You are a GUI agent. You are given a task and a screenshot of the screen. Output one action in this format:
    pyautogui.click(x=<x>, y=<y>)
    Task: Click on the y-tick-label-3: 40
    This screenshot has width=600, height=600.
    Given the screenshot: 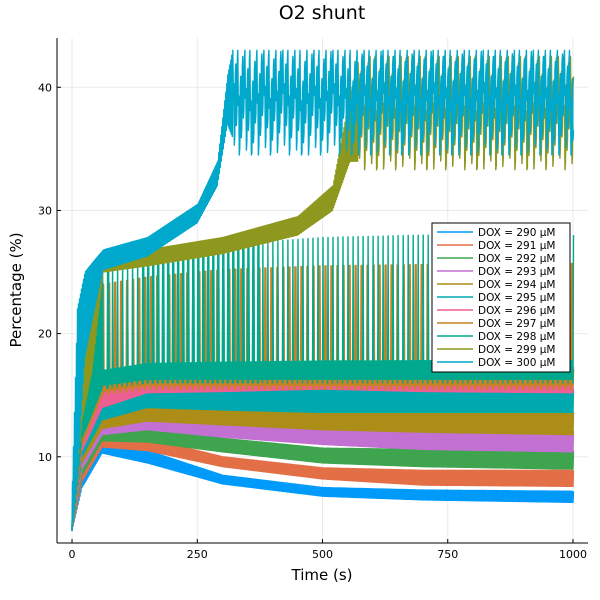 What is the action you would take?
    pyautogui.click(x=45, y=87)
    